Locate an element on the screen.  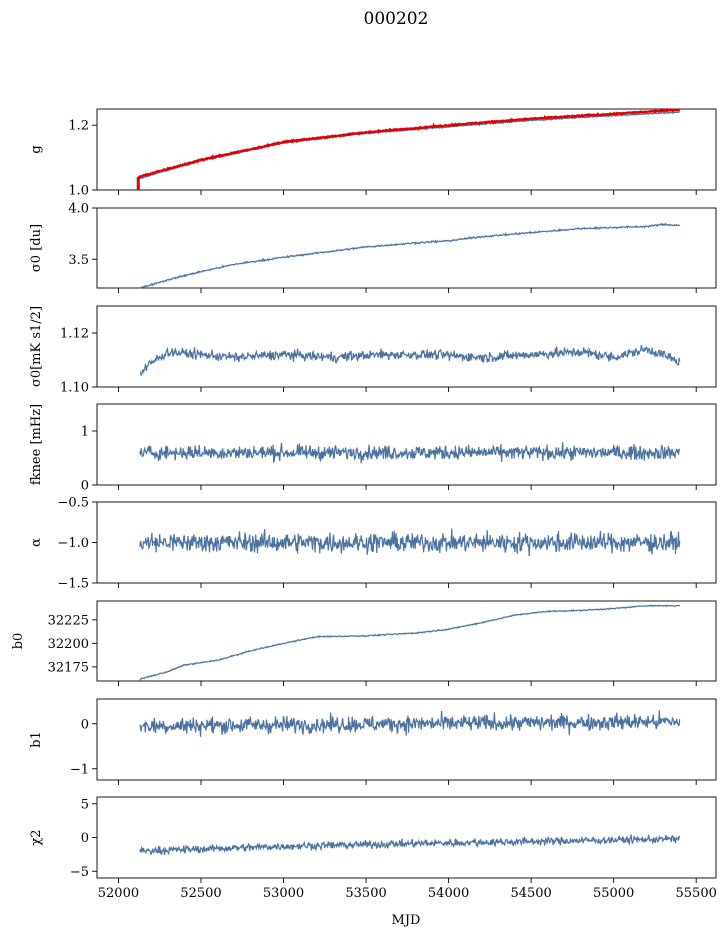
figure-title: 000202 is located at coordinates (396, 19).